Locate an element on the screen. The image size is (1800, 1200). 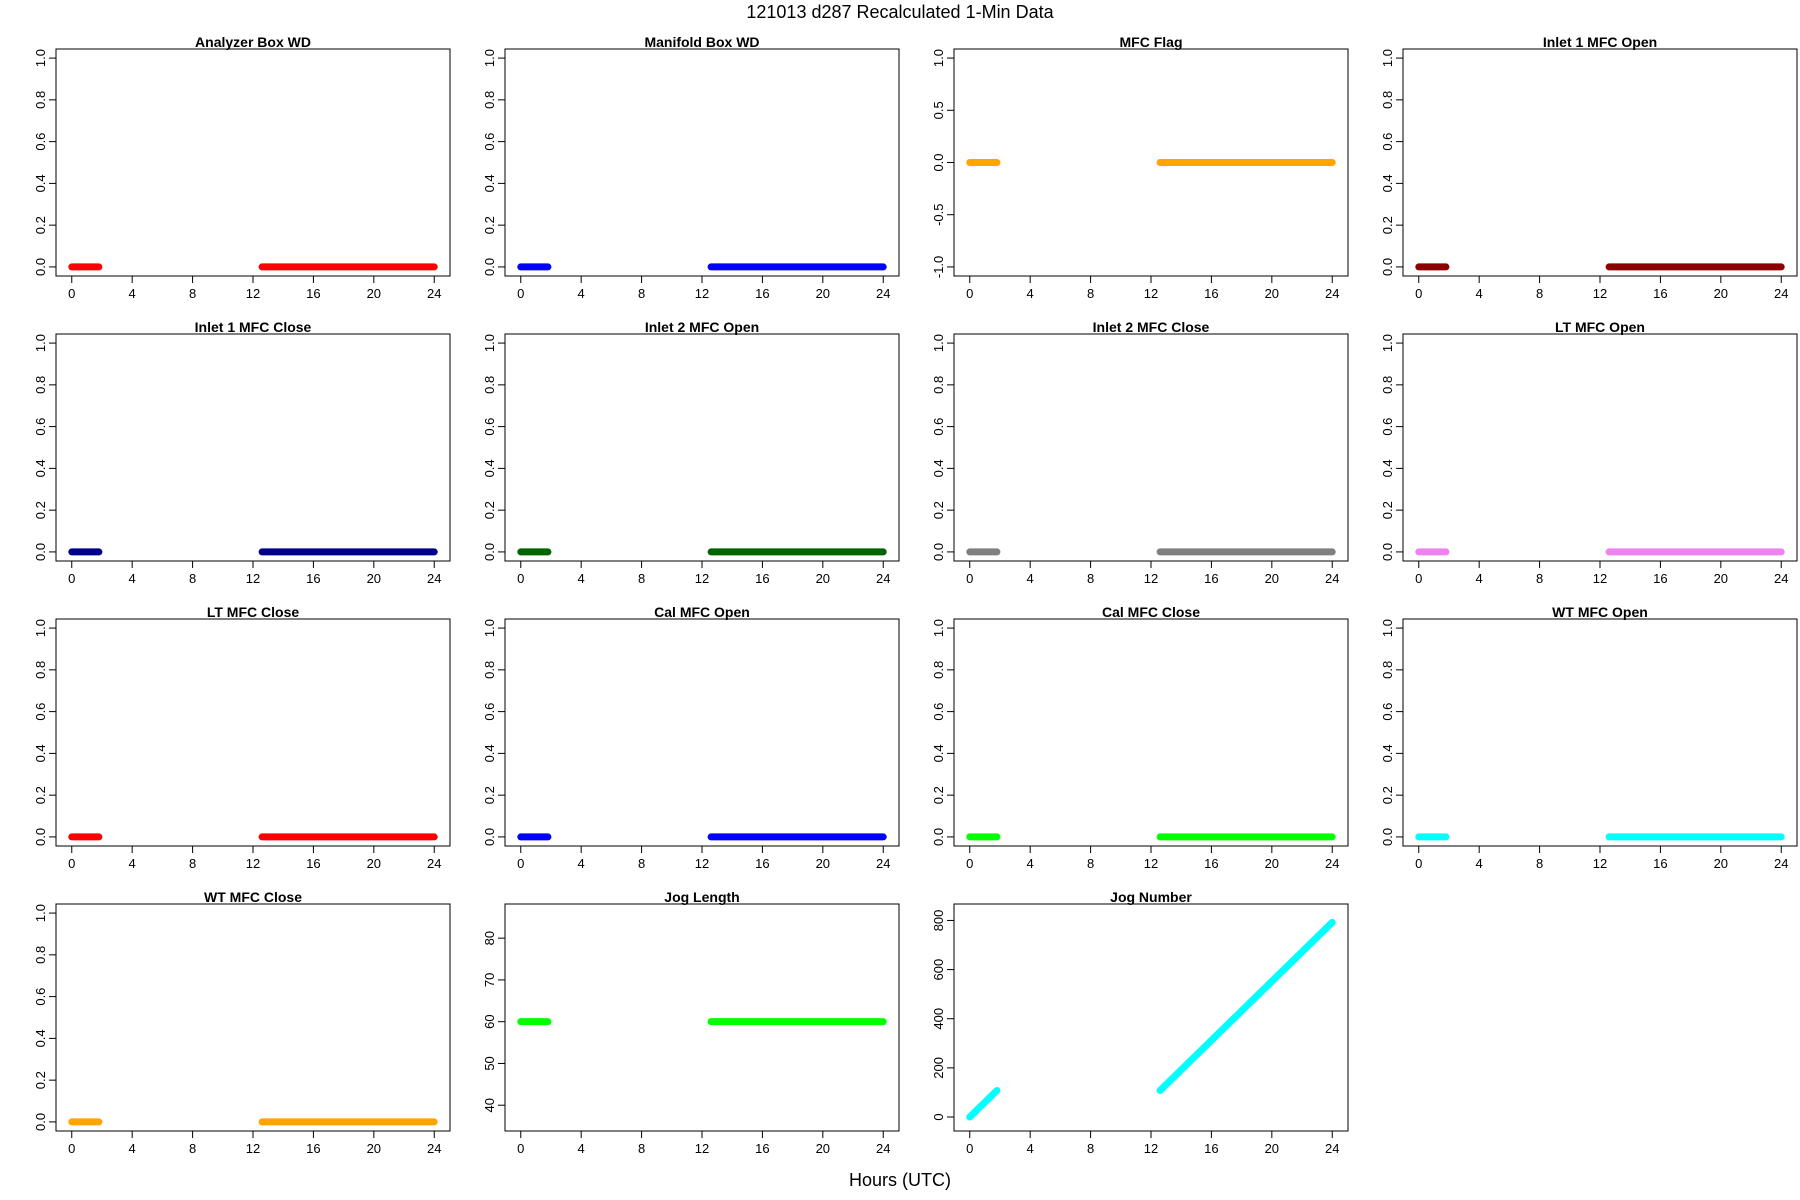
y-tick-label: 60 is located at coordinates (489, 1021).